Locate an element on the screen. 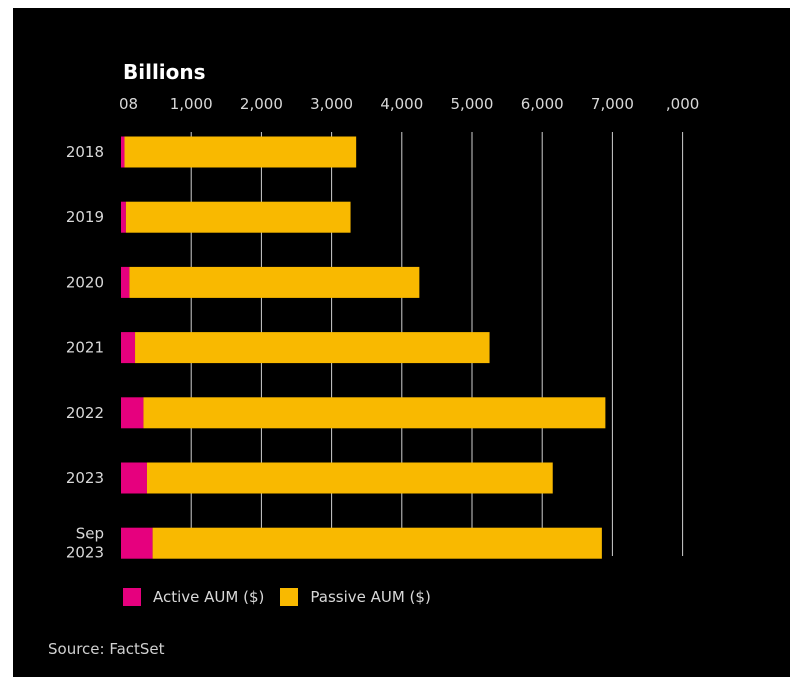 The height and width of the screenshot is (677, 790). y-category-label: 2020 is located at coordinates (85, 282).